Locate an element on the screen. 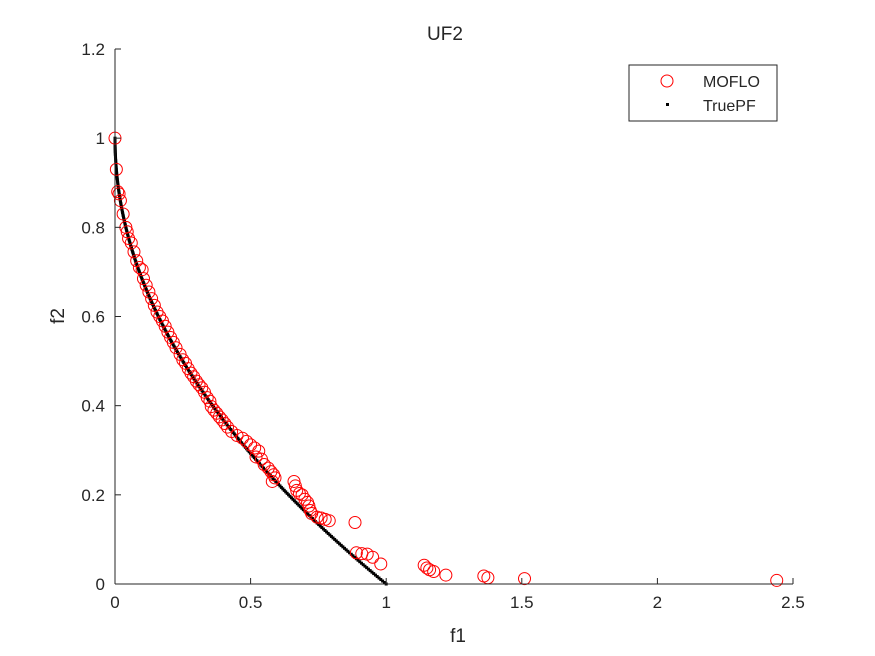  legend-marker-moflo is located at coordinates (667, 81).